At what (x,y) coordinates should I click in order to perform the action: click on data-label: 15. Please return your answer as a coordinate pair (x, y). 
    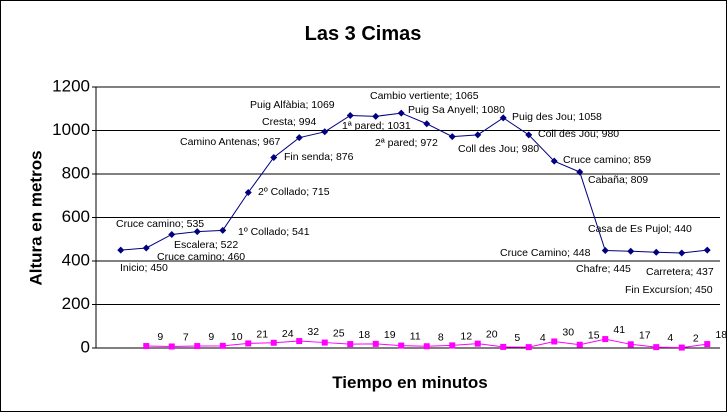
    Looking at the image, I should click on (594, 336).